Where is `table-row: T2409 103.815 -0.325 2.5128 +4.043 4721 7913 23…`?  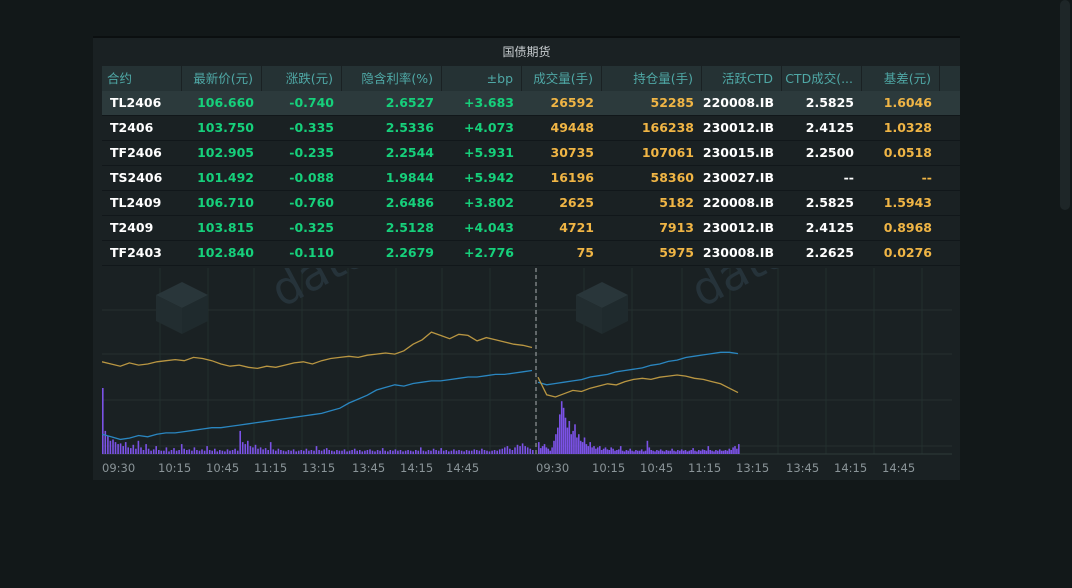 table-row: T2409 103.815 -0.325 2.5128 +4.043 4721 7913 23… is located at coordinates (531, 228).